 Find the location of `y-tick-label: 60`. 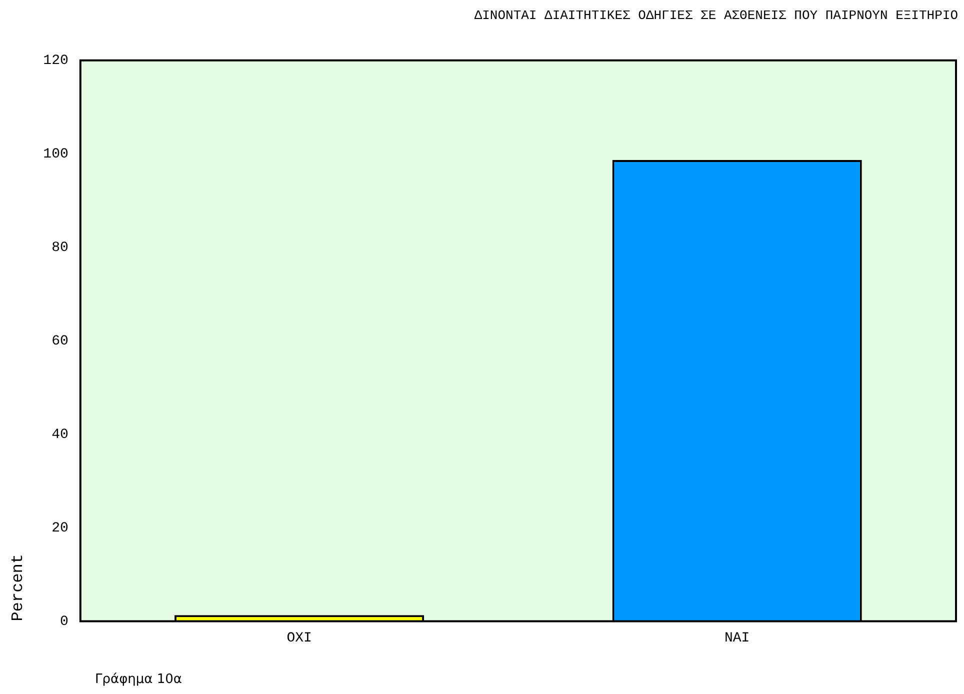

y-tick-label: 60 is located at coordinates (60, 342).